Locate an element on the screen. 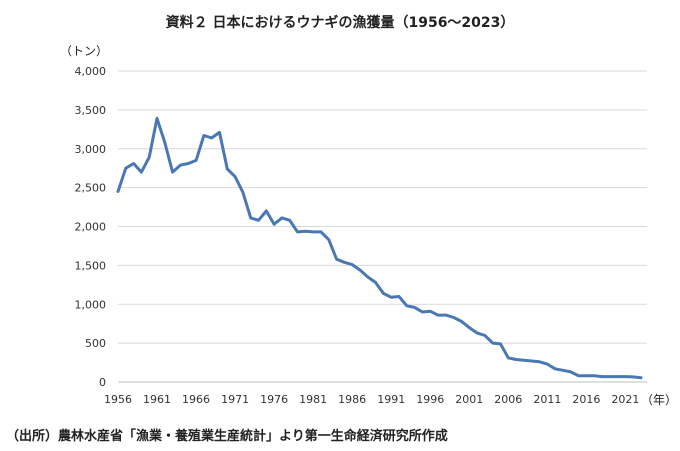 This screenshot has height=451, width=680. y-axis-unit-label: （トン） is located at coordinates (84, 51).